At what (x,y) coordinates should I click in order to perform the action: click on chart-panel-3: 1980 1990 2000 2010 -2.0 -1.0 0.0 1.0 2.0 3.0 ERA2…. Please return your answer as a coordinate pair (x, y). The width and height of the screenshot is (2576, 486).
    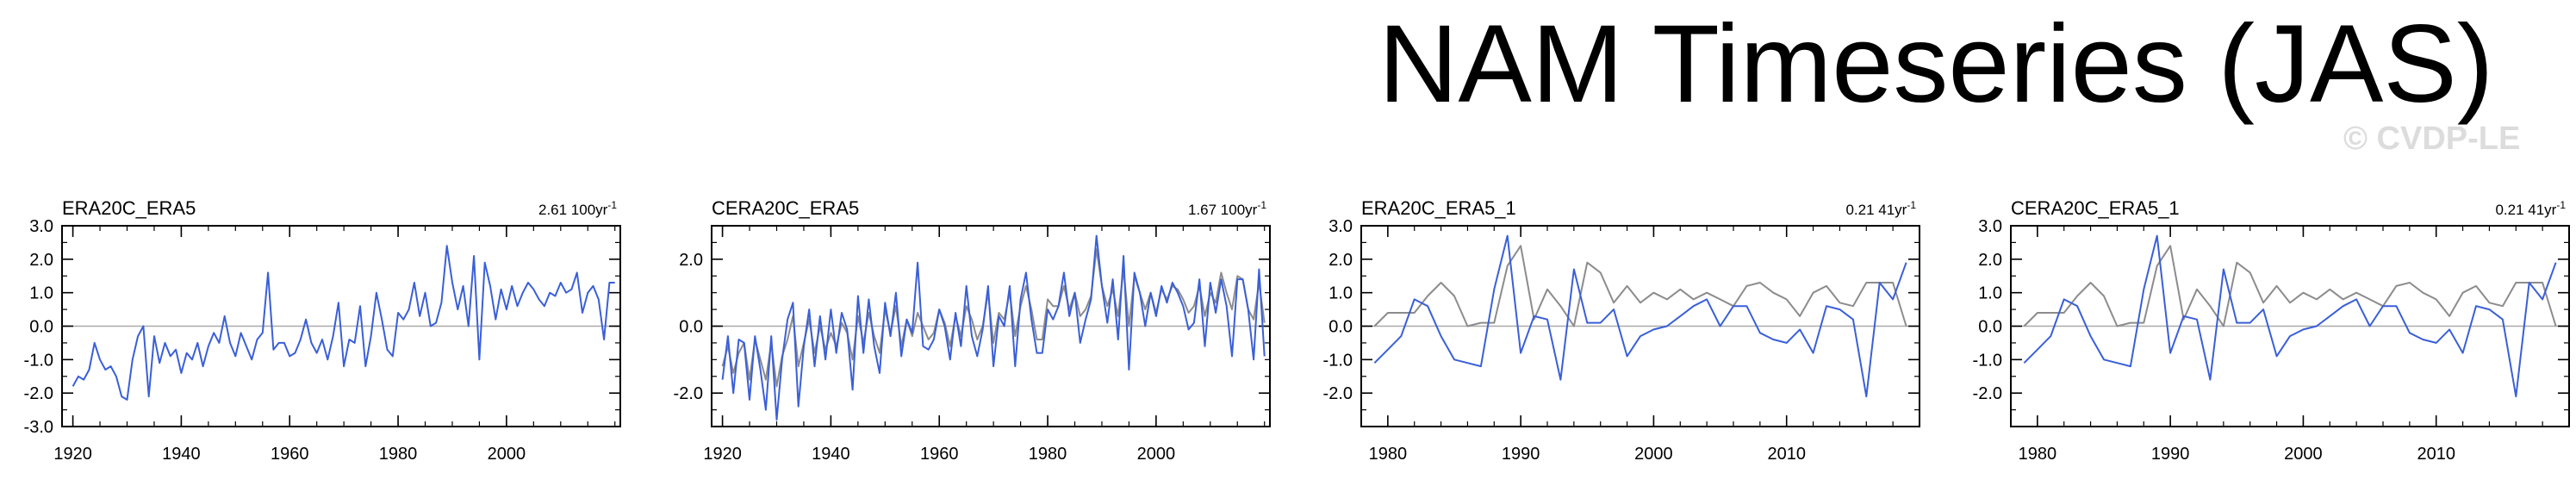
    Looking at the image, I should click on (1622, 330).